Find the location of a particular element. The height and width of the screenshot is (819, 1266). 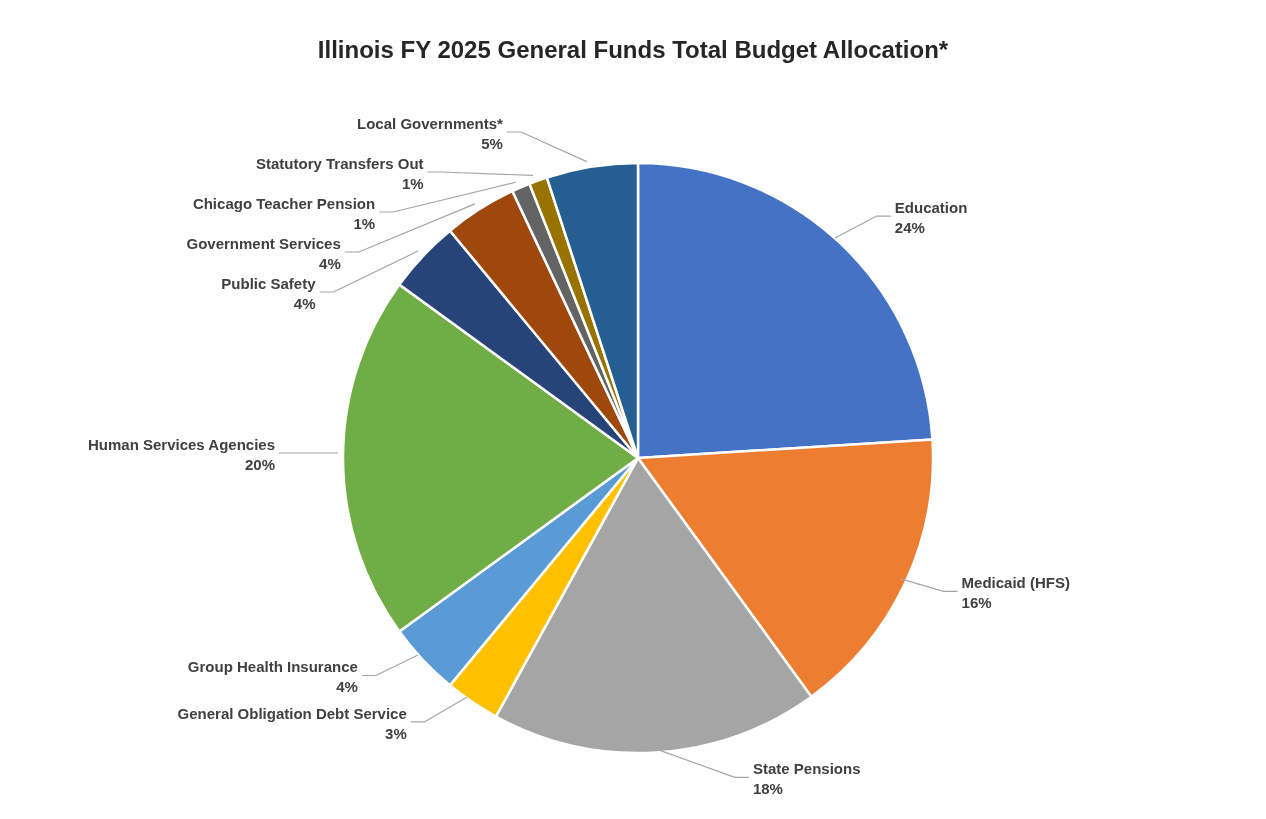

slice-label: Government Services is located at coordinates (263, 243).